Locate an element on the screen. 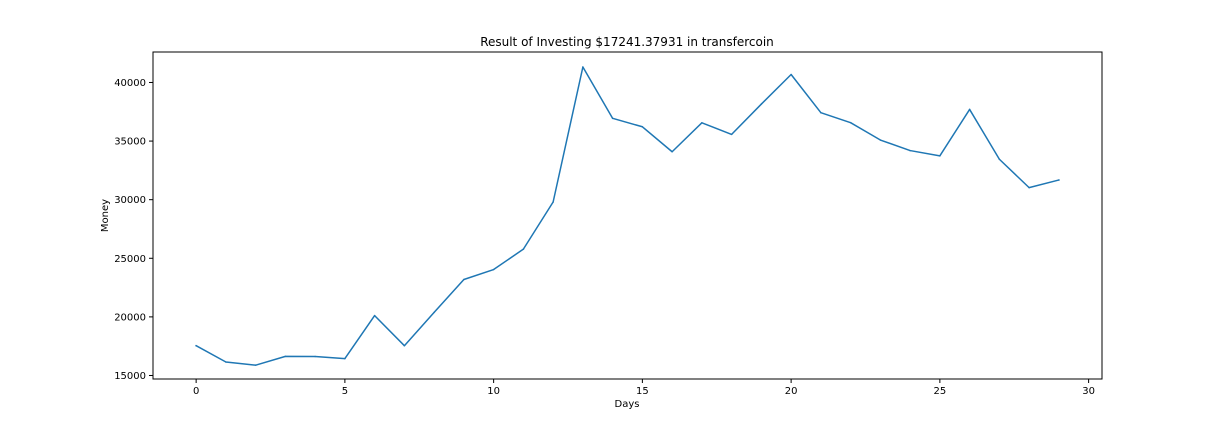  y-tick-label: 35000 is located at coordinates (130, 142).